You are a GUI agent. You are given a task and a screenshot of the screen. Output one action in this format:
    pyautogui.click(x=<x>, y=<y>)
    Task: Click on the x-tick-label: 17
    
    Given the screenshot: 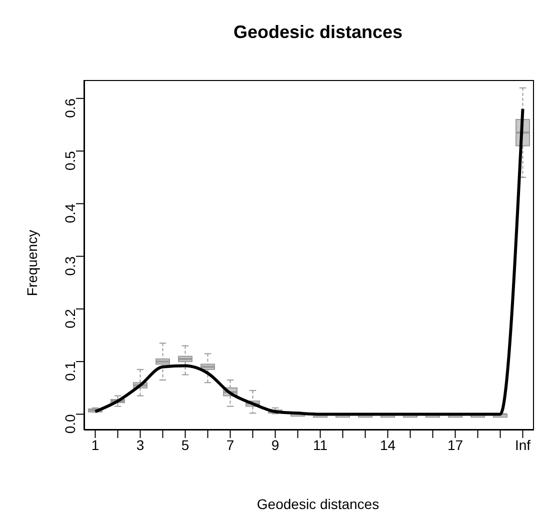 What is the action you would take?
    pyautogui.click(x=455, y=444)
    